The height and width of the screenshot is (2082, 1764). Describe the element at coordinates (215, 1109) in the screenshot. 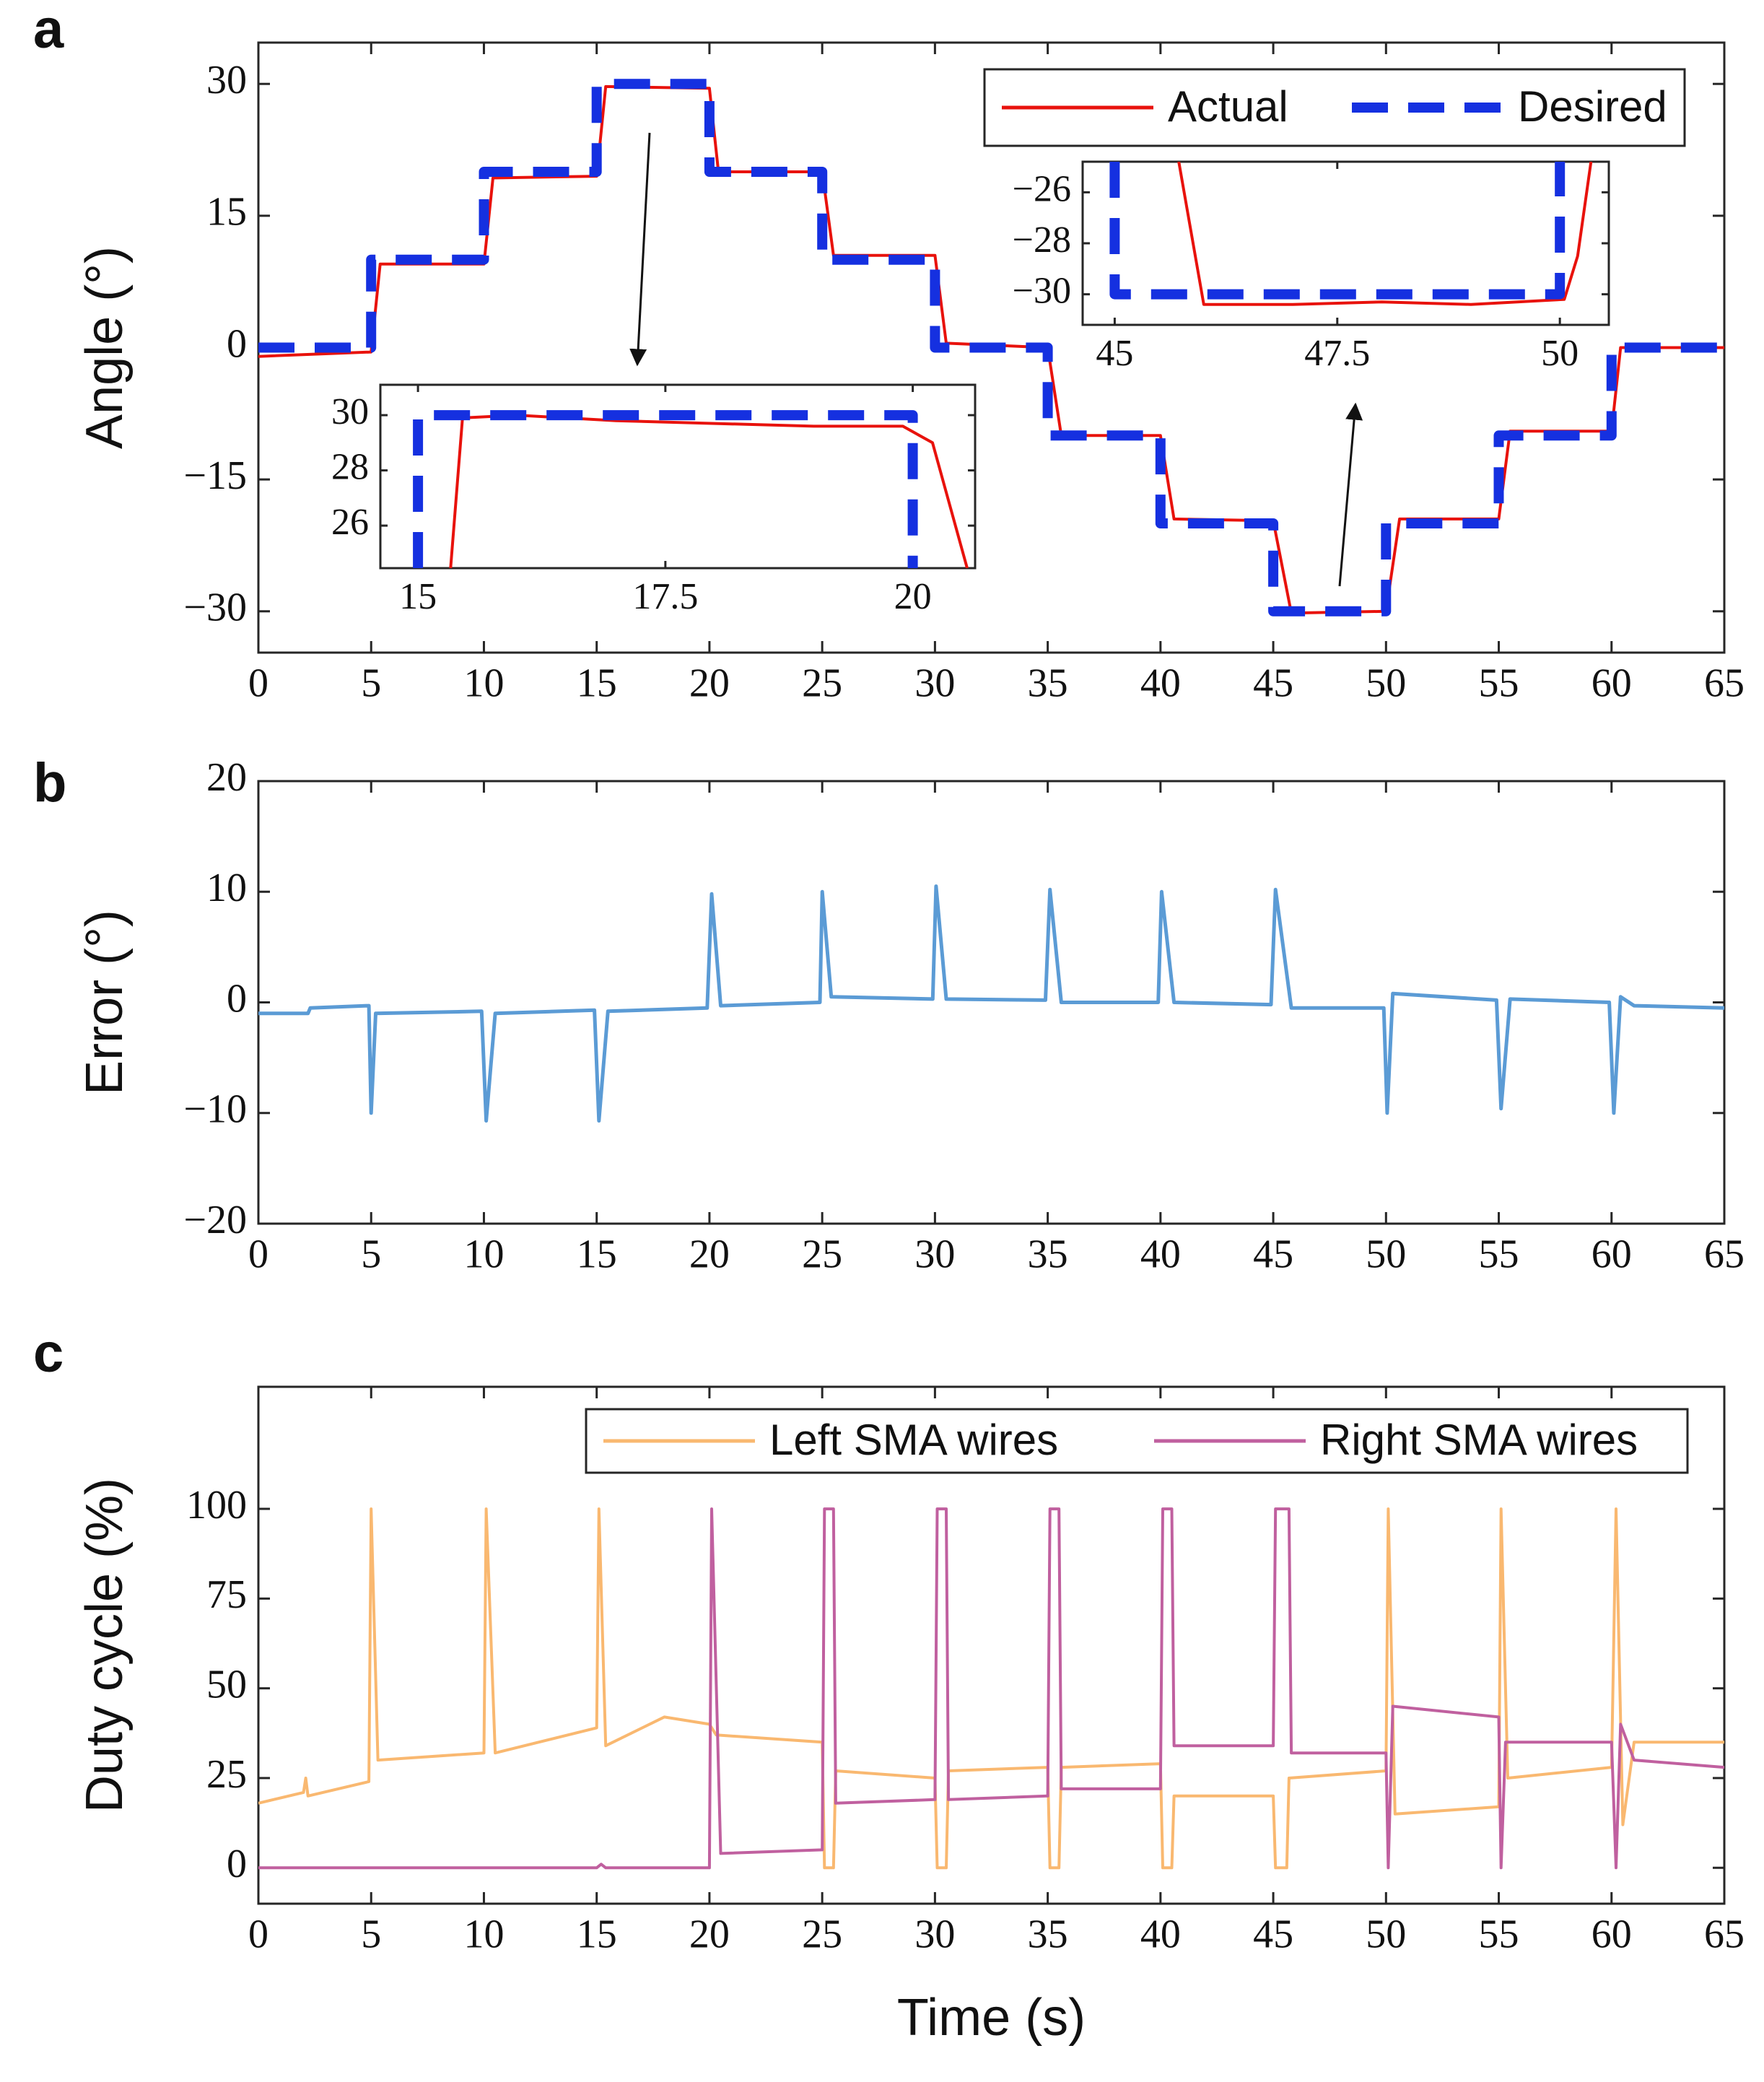

I see `y-tick-label: −10` at that location.